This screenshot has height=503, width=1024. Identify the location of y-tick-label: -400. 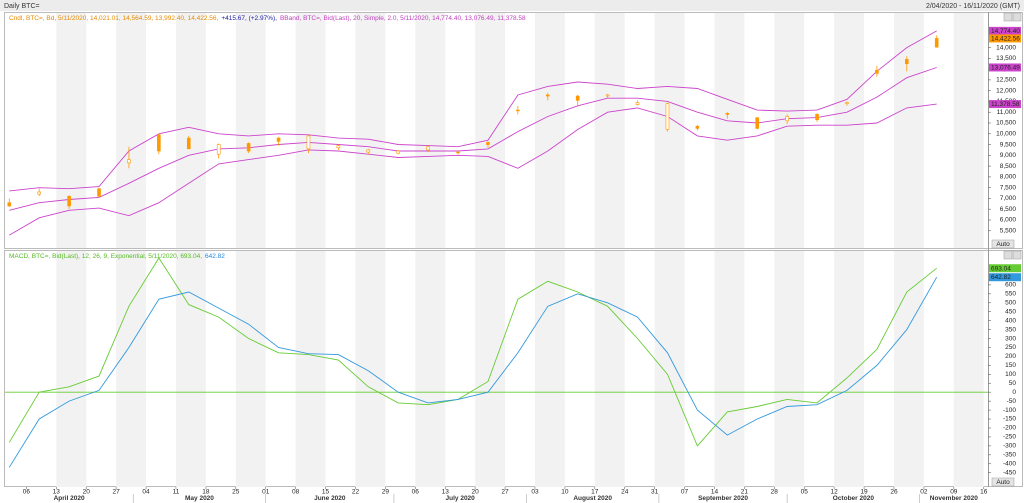
(1009, 463).